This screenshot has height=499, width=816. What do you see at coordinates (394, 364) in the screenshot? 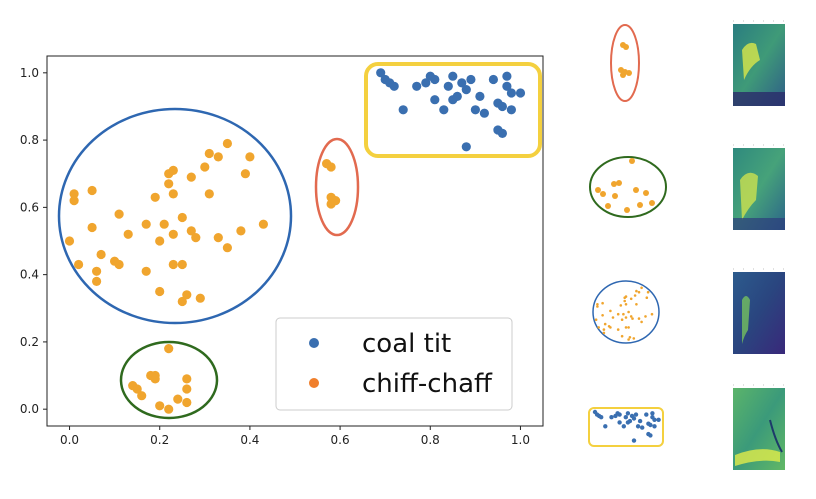
I see `legend: coal tit chiff-chaff` at bounding box center [394, 364].